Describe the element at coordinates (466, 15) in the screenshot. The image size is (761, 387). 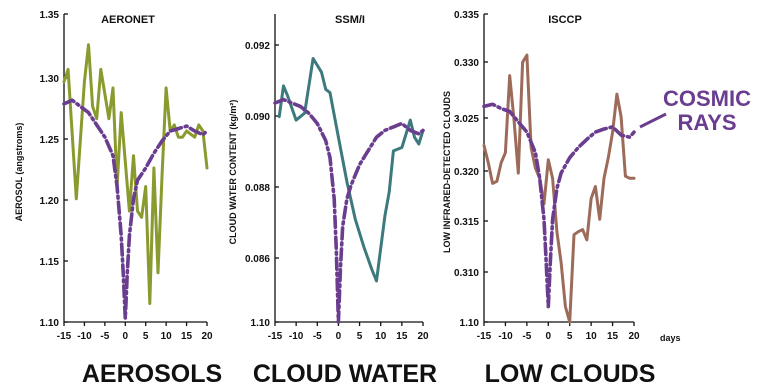
I see `y-tick-label: 0.335` at that location.